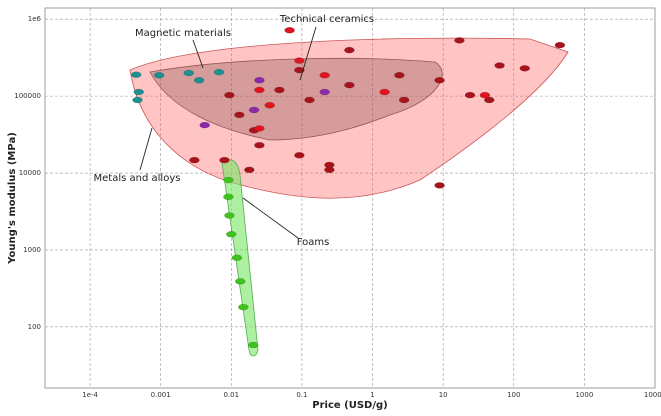 The width and height of the screenshot is (661, 416). Describe the element at coordinates (232, 395) in the screenshot. I see `x-tick-label: 0.01` at that location.